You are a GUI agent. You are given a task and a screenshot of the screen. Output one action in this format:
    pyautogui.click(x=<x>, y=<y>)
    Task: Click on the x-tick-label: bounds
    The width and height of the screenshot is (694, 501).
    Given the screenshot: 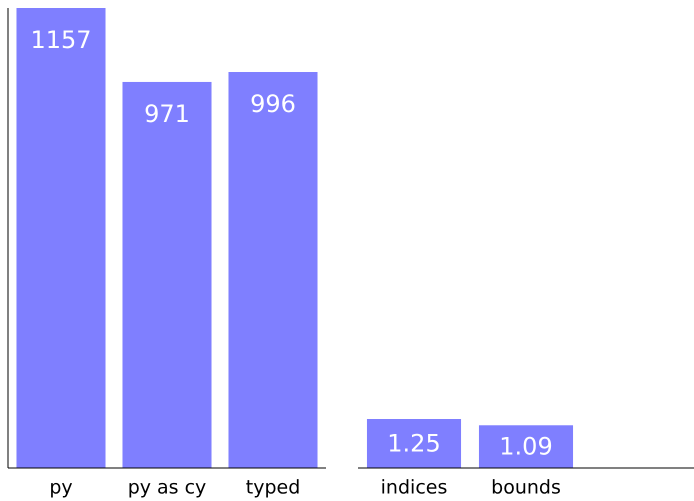 What is the action you would take?
    pyautogui.click(x=526, y=487)
    